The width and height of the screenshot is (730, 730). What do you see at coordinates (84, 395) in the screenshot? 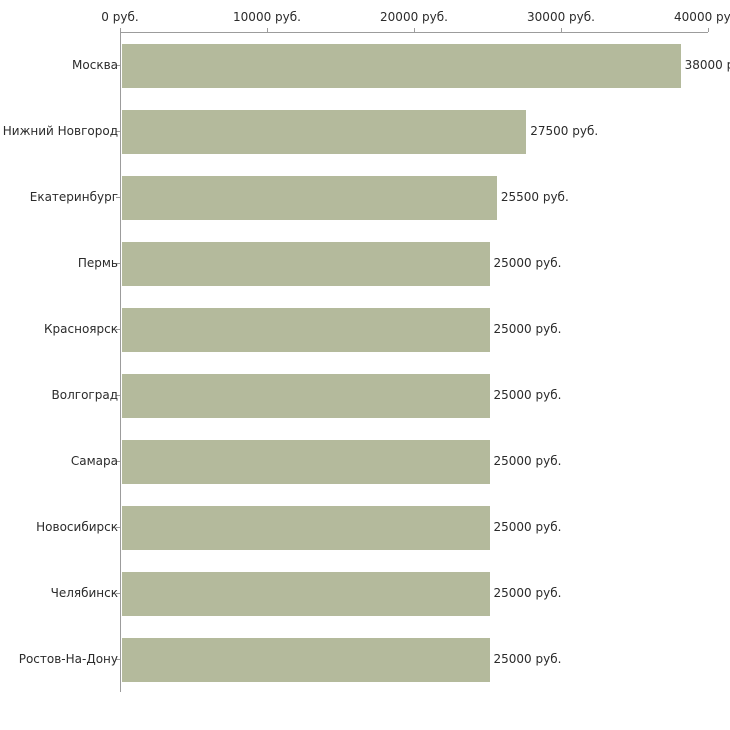
I see `category-label: Волгоград` at bounding box center [84, 395].